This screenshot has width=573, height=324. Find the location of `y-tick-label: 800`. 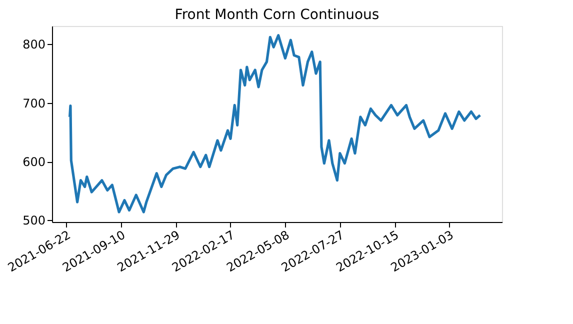

y-tick-label: 800 is located at coordinates (34, 45).